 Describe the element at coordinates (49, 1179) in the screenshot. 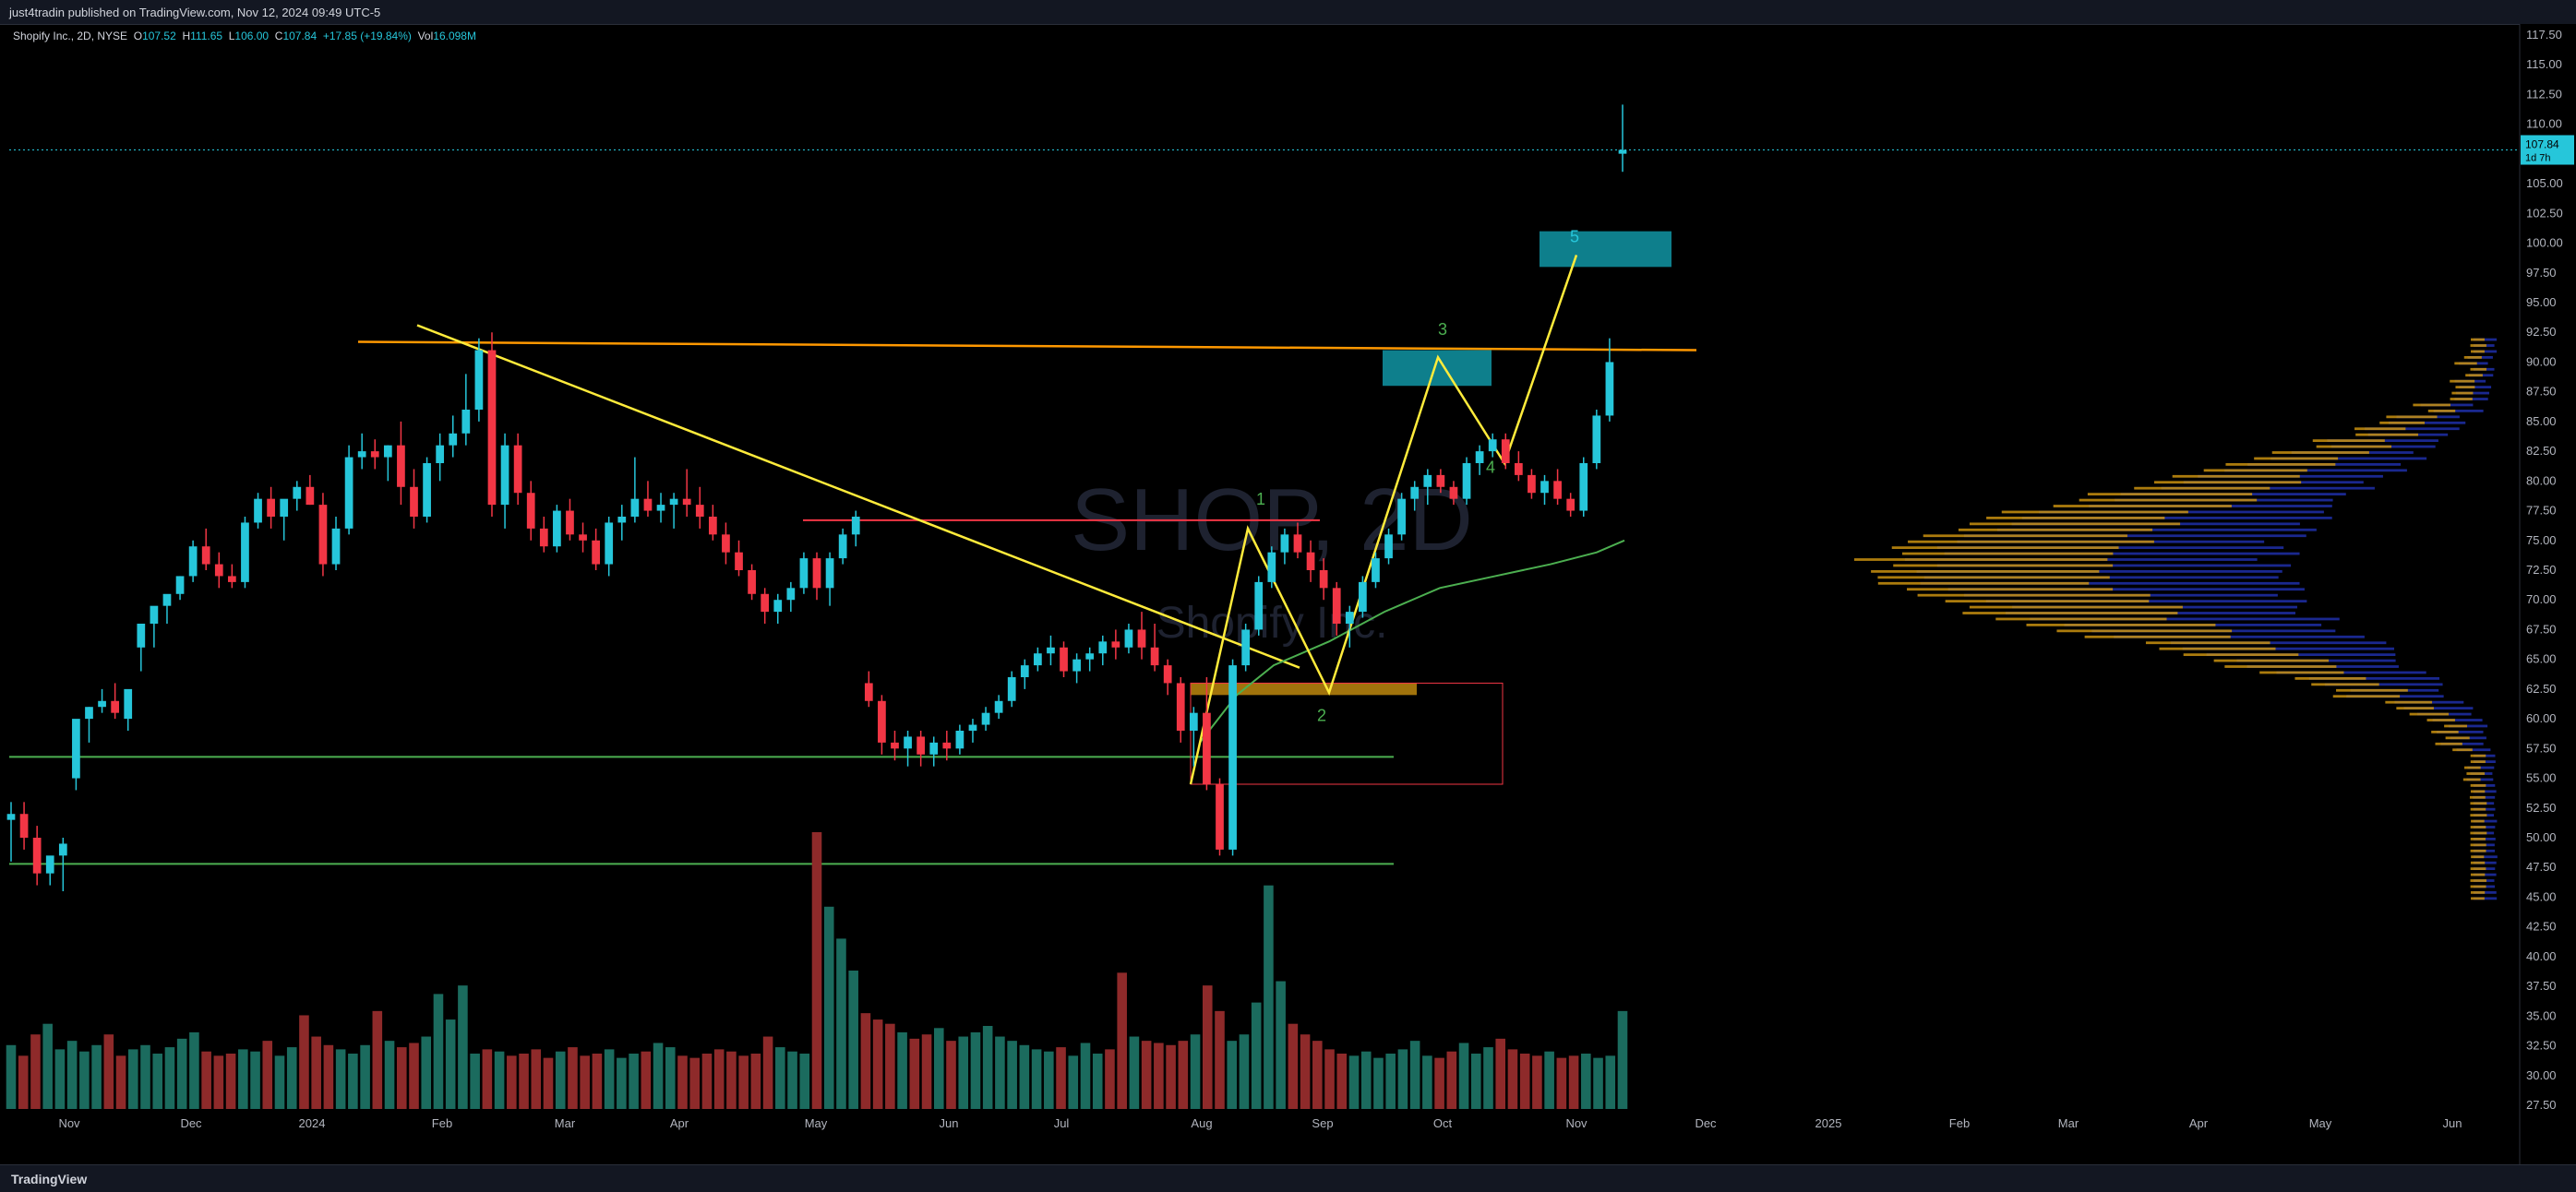

I see `tradingview-logo: TradingView` at that location.